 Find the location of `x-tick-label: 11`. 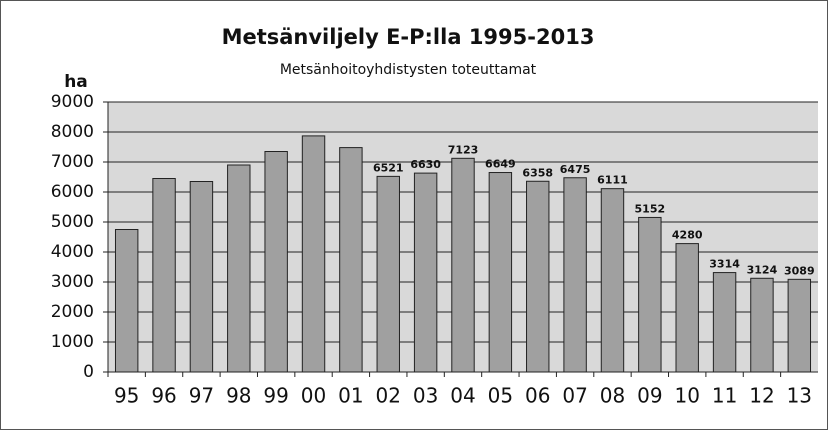

x-tick-label: 11 is located at coordinates (724, 396).